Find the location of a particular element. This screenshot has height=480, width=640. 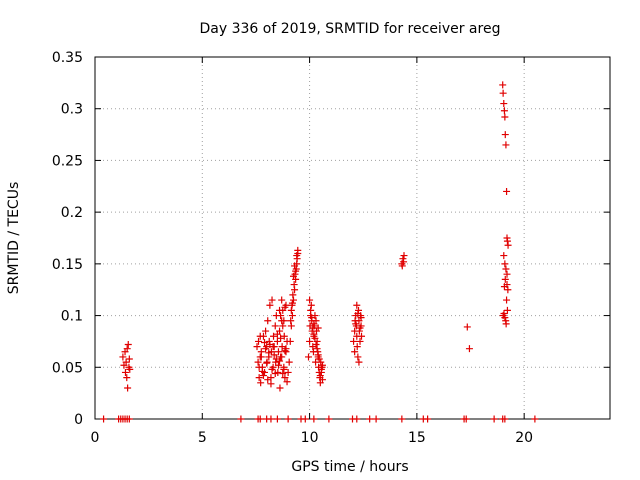

y-tick-label: 0.1 is located at coordinates (72, 317).